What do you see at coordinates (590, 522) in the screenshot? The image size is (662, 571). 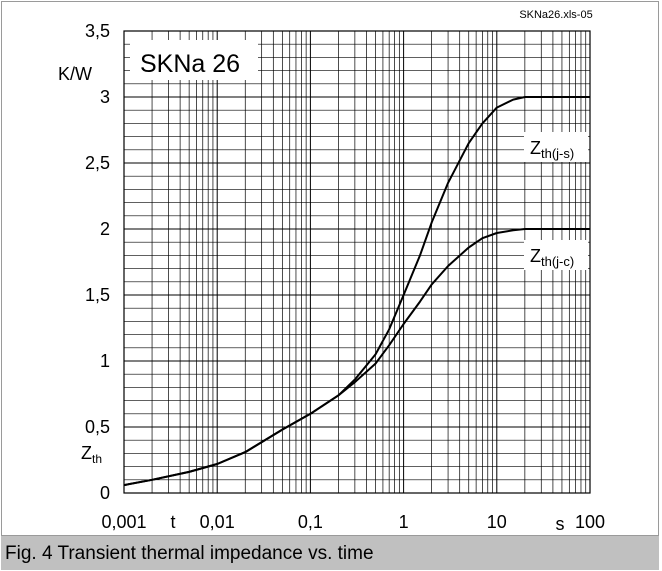 I see `x-tick-label: 100` at bounding box center [590, 522].